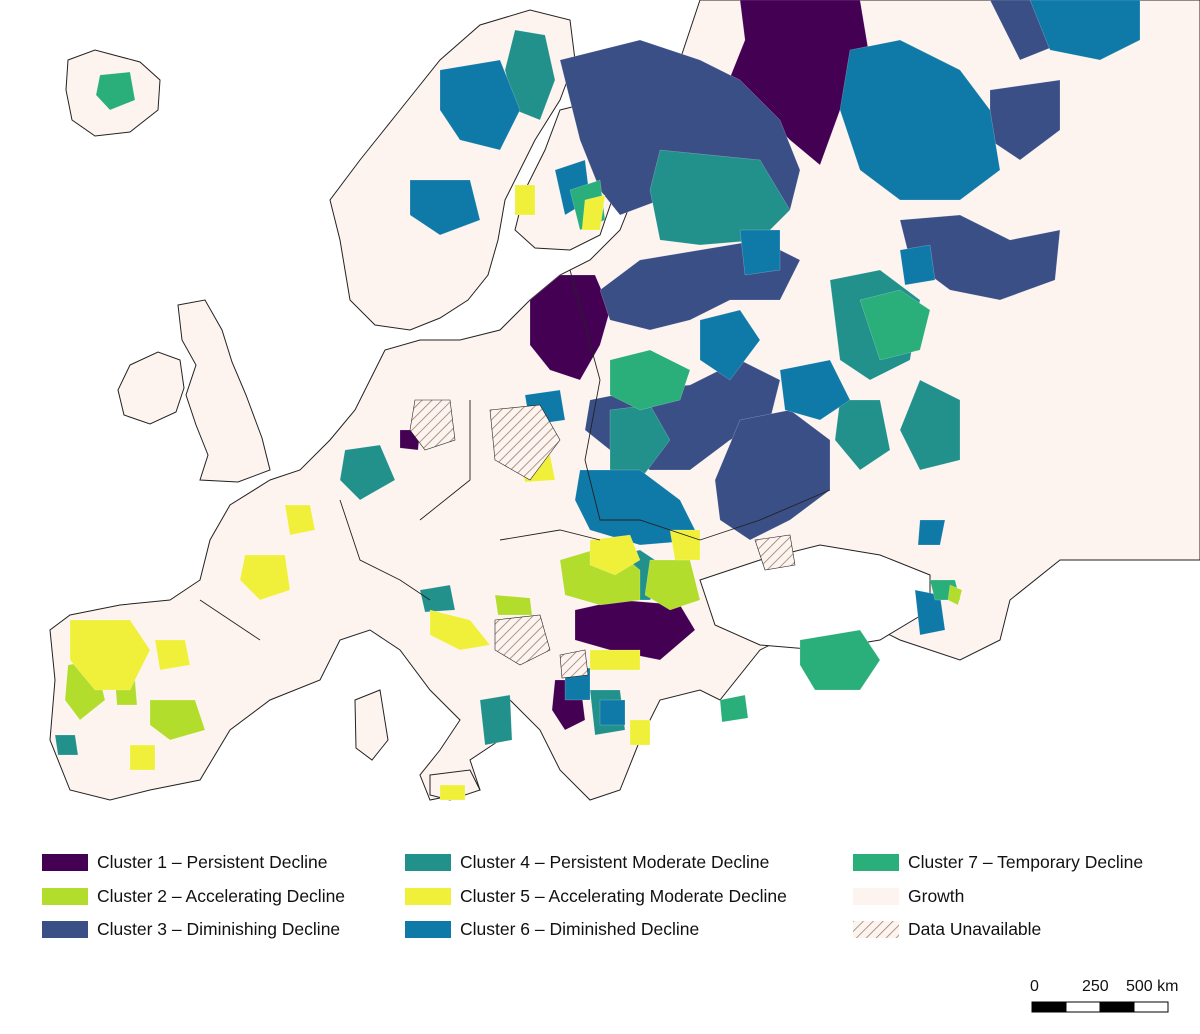  Describe the element at coordinates (876, 896) in the screenshot. I see `legend-swatch-growth` at that location.